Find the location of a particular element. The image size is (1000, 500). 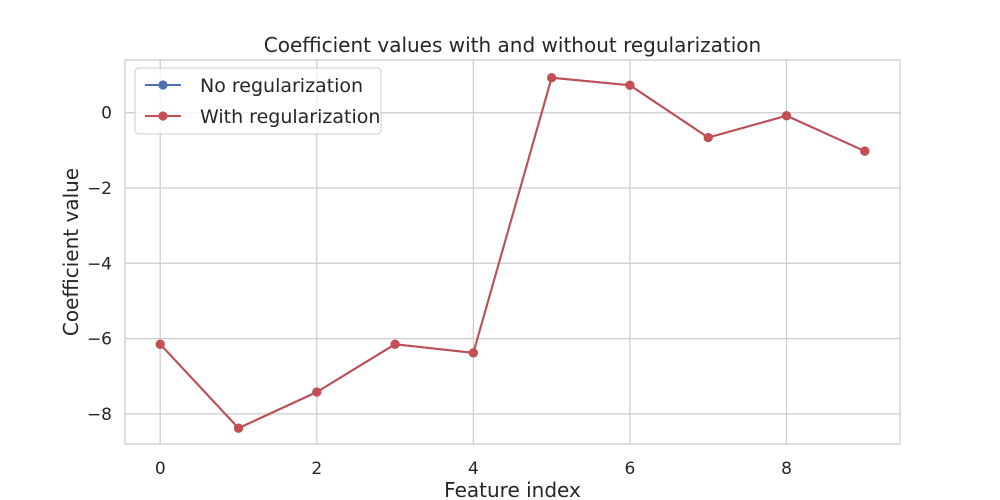

x-tick-label: 8 is located at coordinates (786, 469).